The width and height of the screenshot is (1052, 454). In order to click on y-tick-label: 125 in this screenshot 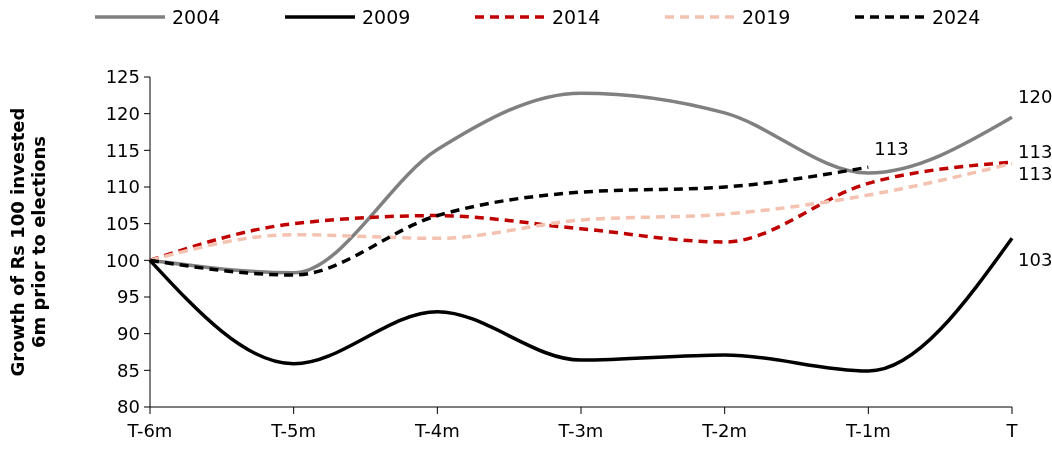, I will do `click(122, 77)`.